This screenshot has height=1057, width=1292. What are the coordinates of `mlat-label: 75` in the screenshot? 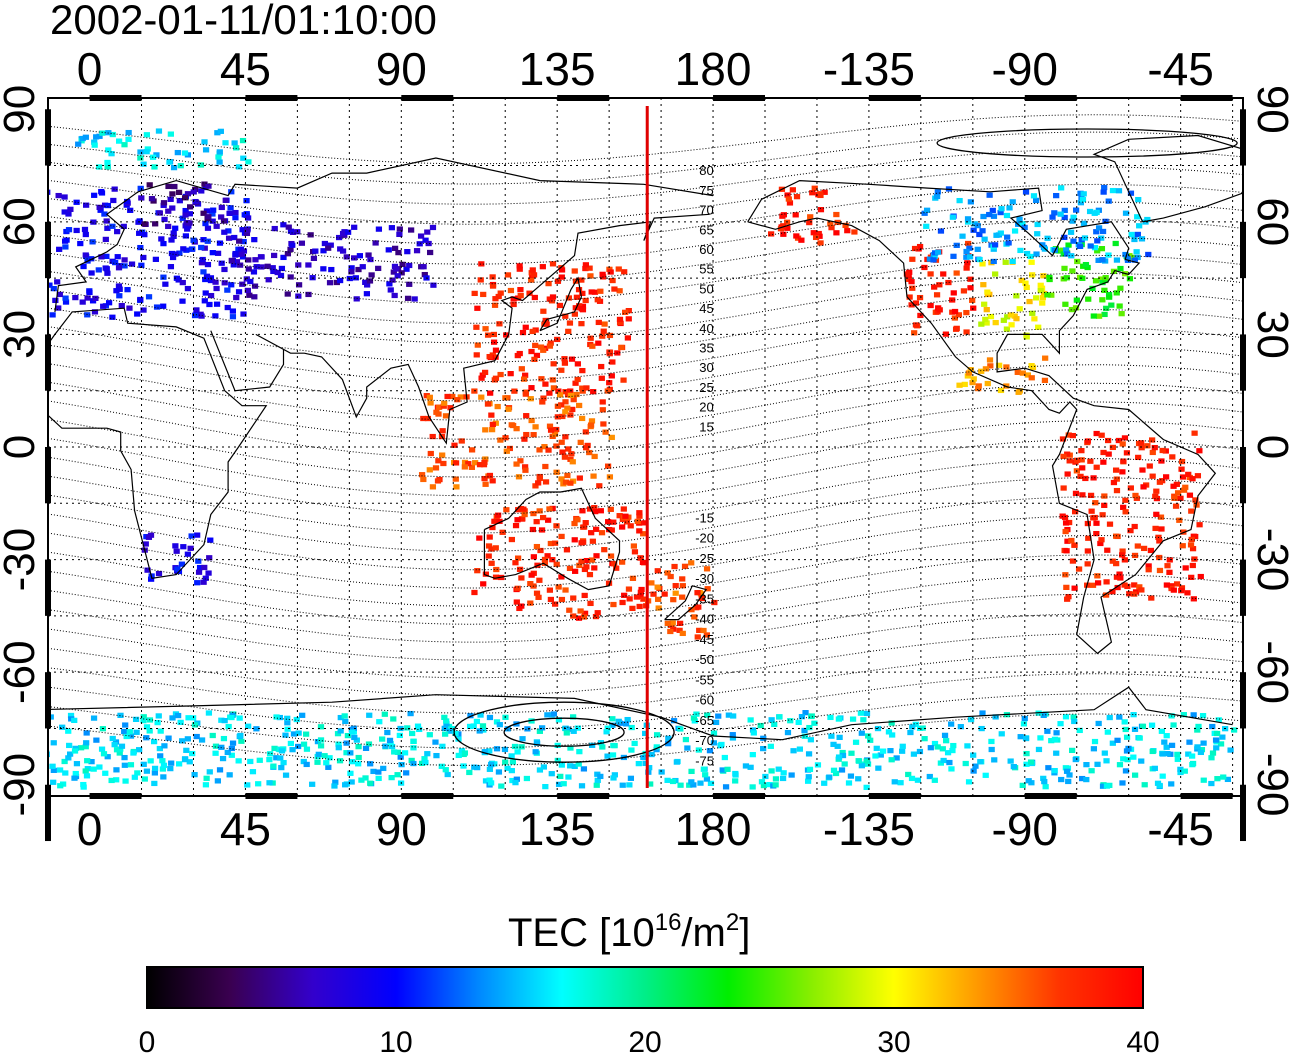 It's located at (706, 190).